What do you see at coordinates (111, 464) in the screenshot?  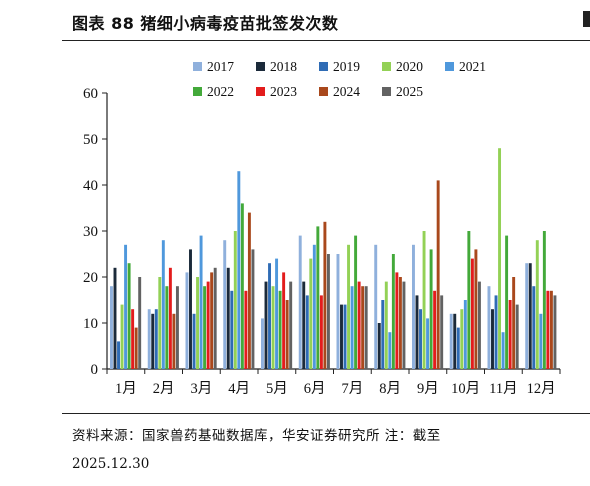 I see `source-date: 2025.12.30` at bounding box center [111, 464].